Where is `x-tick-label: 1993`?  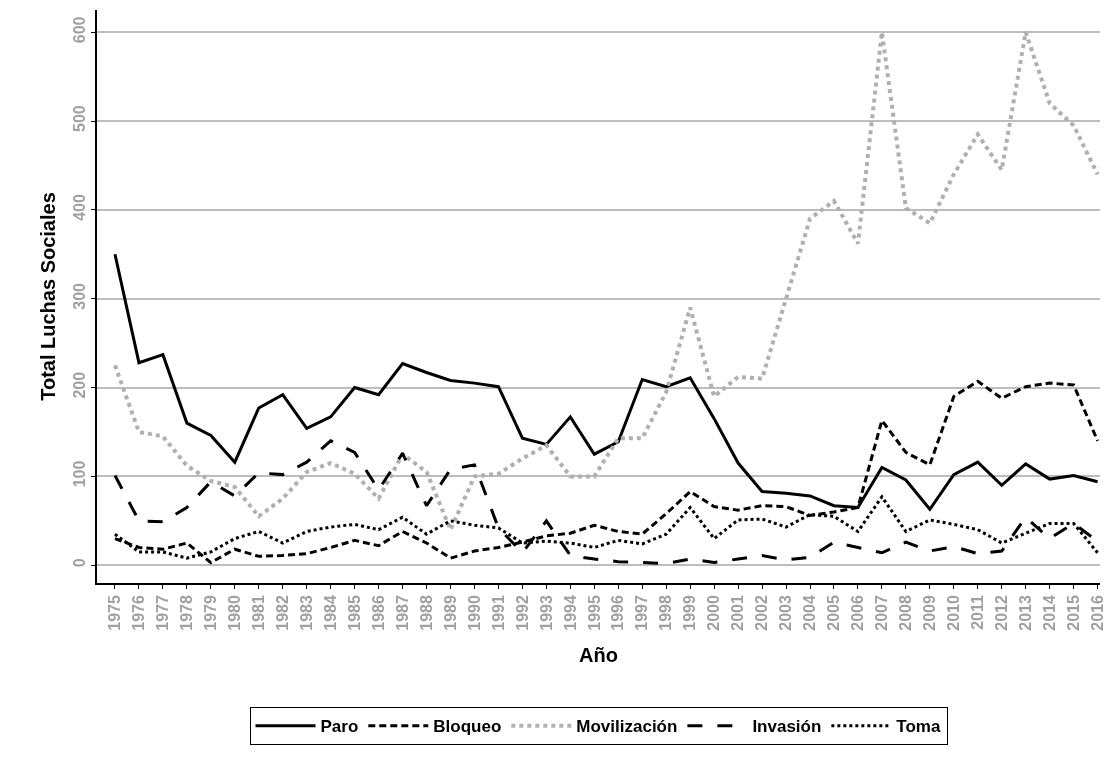
x-tick-label: 1993 is located at coordinates (546, 613).